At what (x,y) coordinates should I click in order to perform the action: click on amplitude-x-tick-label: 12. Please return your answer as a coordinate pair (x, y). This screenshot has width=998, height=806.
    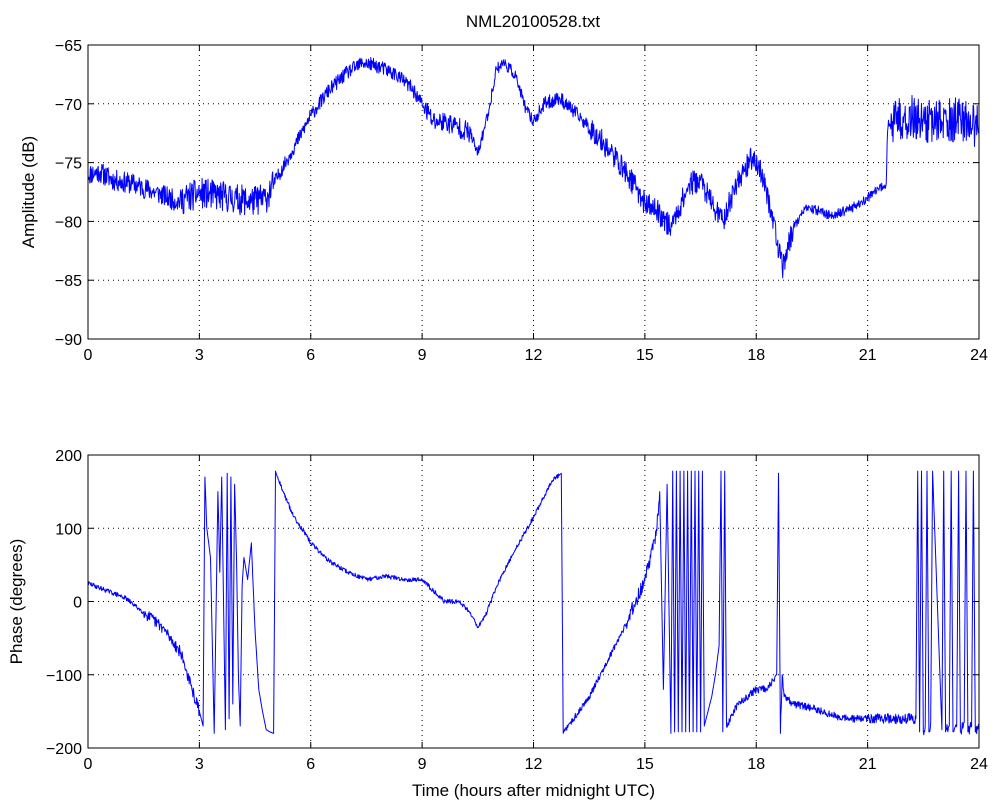
    Looking at the image, I should click on (534, 355).